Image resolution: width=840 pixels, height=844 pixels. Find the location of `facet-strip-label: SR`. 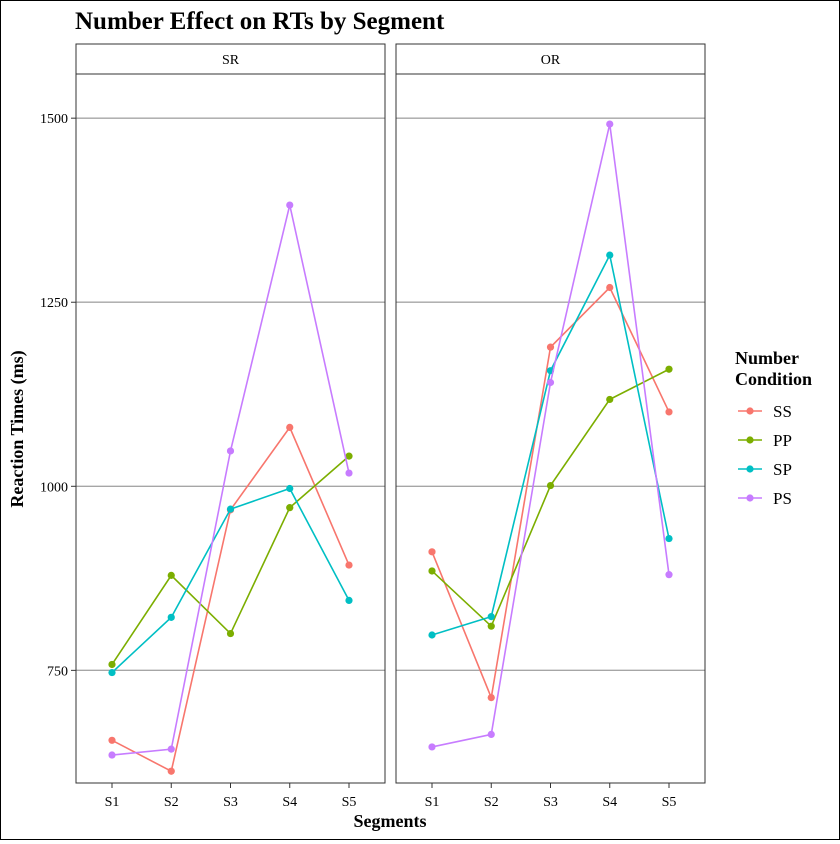

facet-strip-label: SR is located at coordinates (231, 60).